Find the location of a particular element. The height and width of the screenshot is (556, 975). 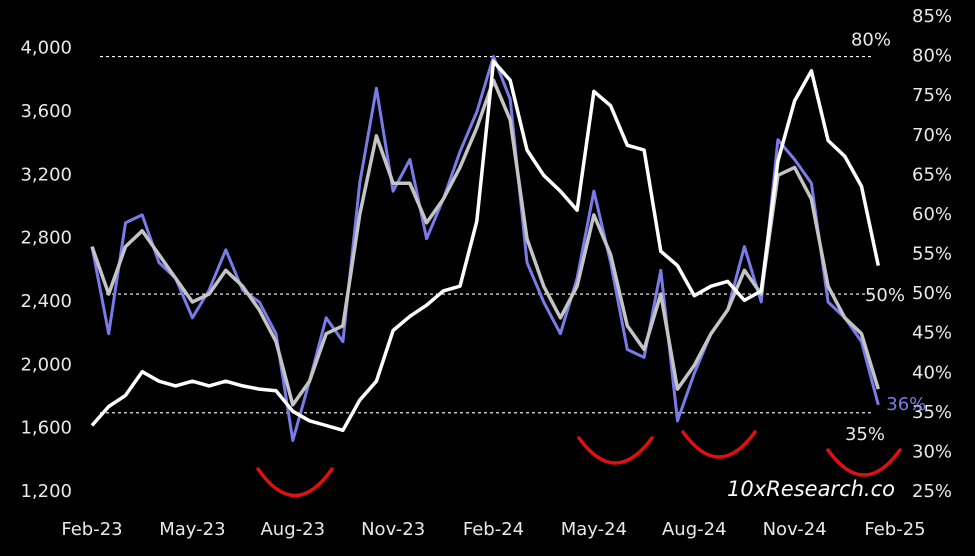

y2-tick-label: 65% is located at coordinates (932, 174).